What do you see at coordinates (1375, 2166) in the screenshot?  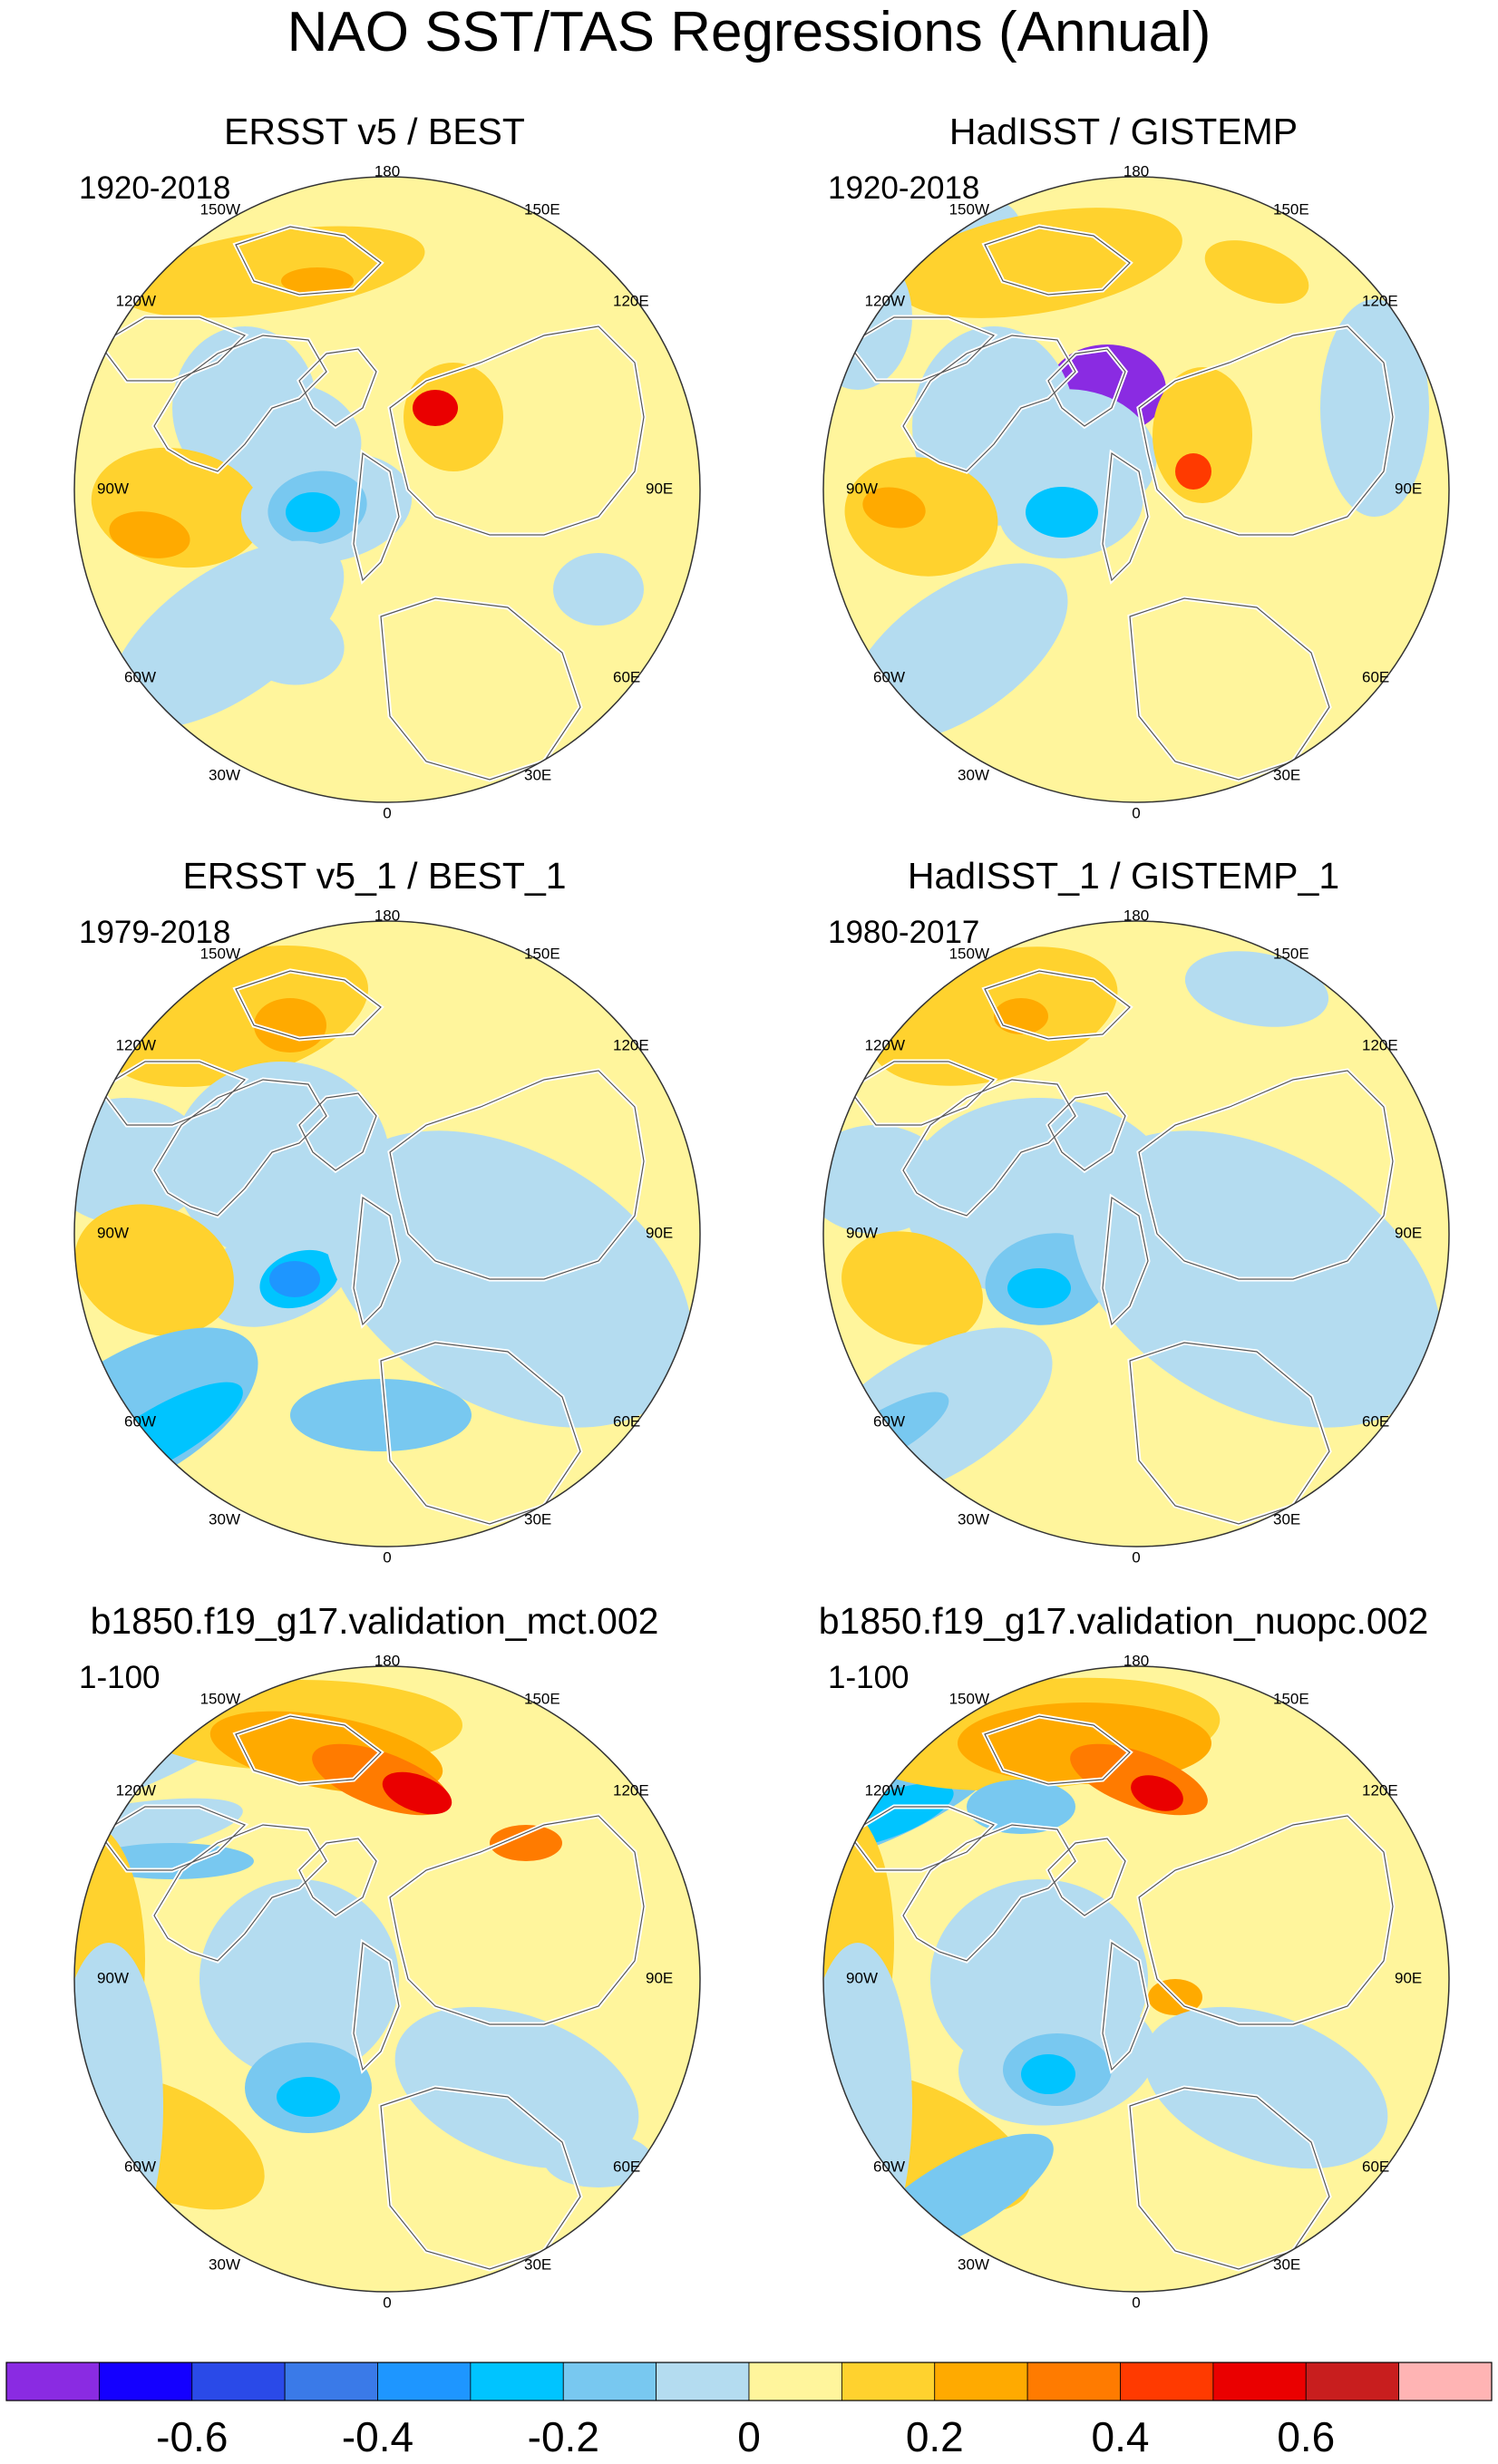 I see `longitude-label-60e: 60E` at bounding box center [1375, 2166].